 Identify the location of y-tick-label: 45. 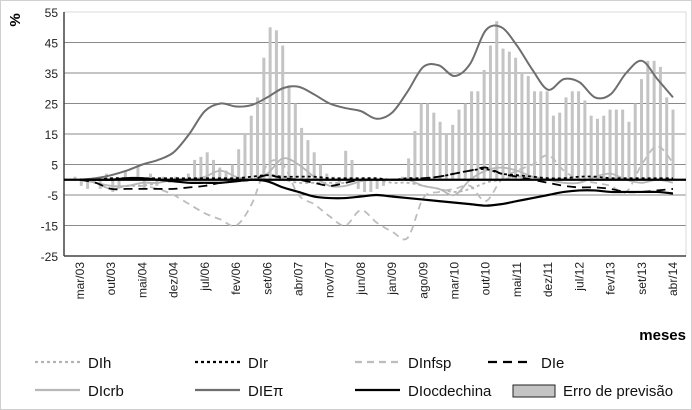
(52, 44).